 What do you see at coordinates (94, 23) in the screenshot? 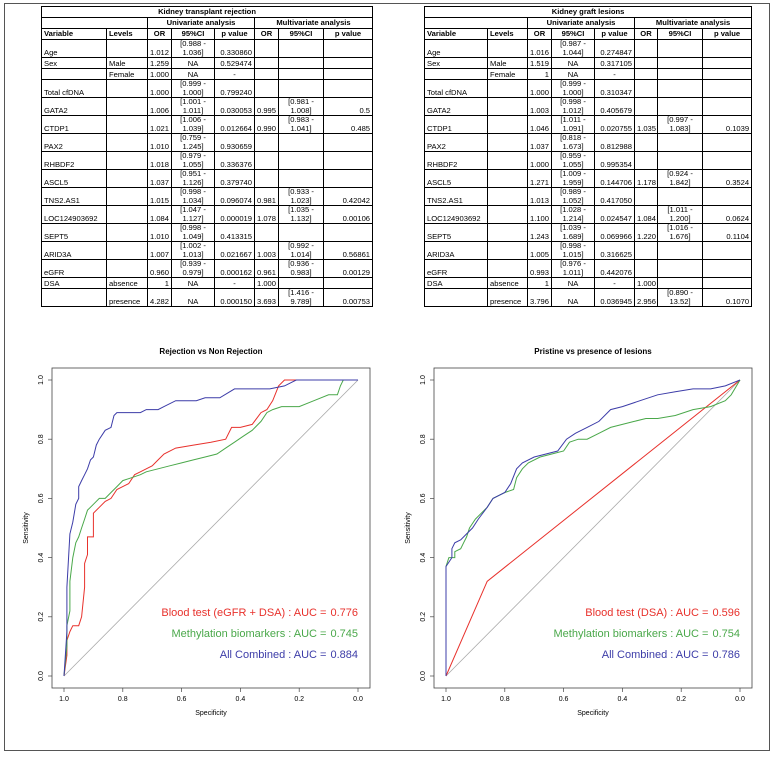
I see `group-header-empty` at bounding box center [94, 23].